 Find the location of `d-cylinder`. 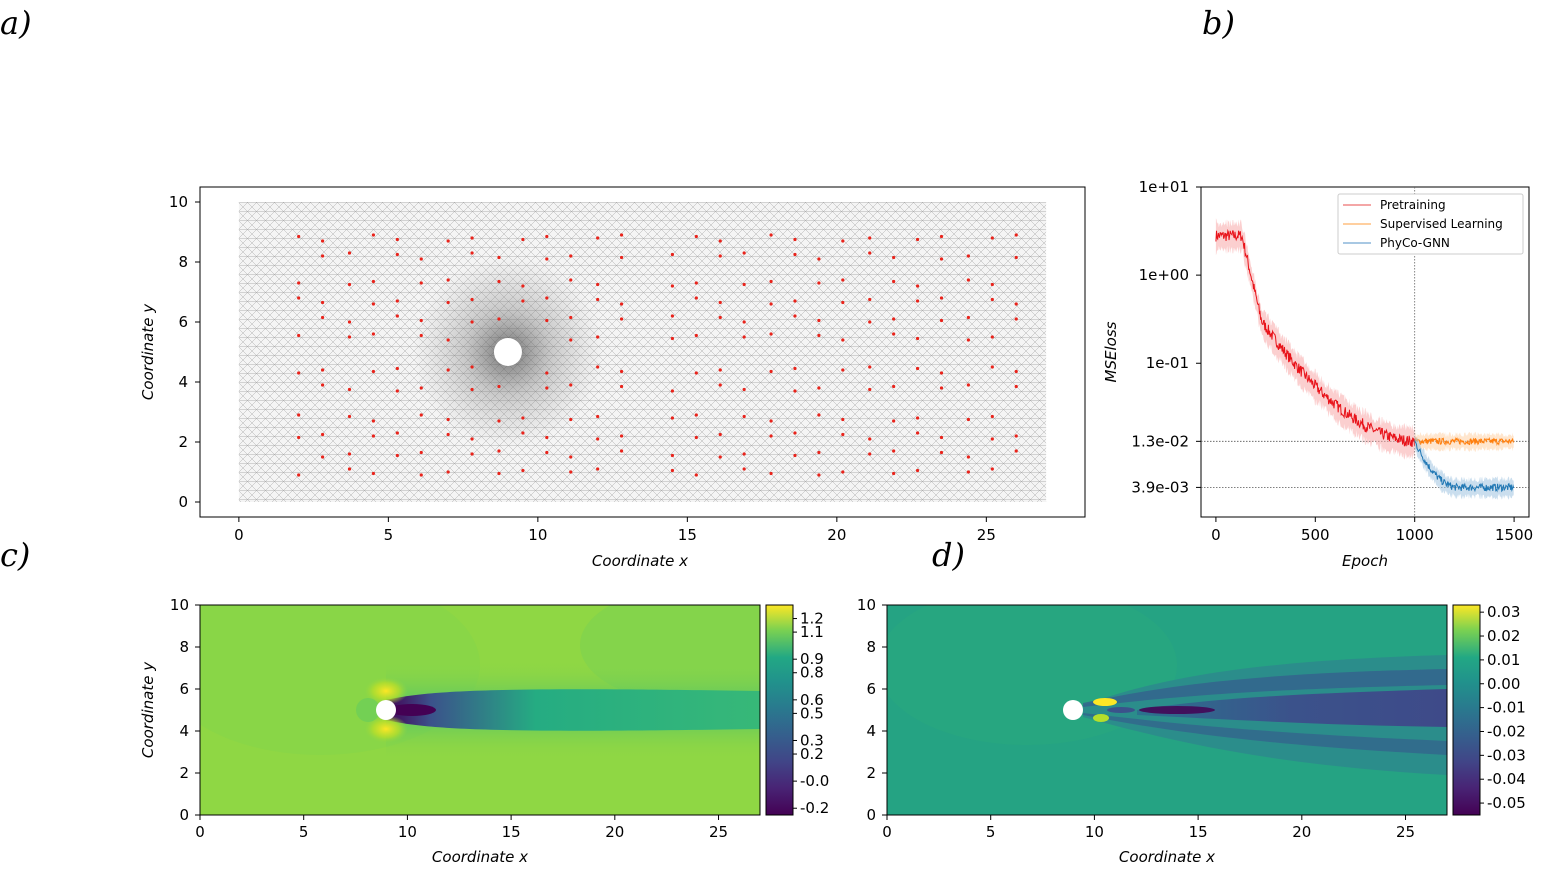

d-cylinder is located at coordinates (1073, 710).